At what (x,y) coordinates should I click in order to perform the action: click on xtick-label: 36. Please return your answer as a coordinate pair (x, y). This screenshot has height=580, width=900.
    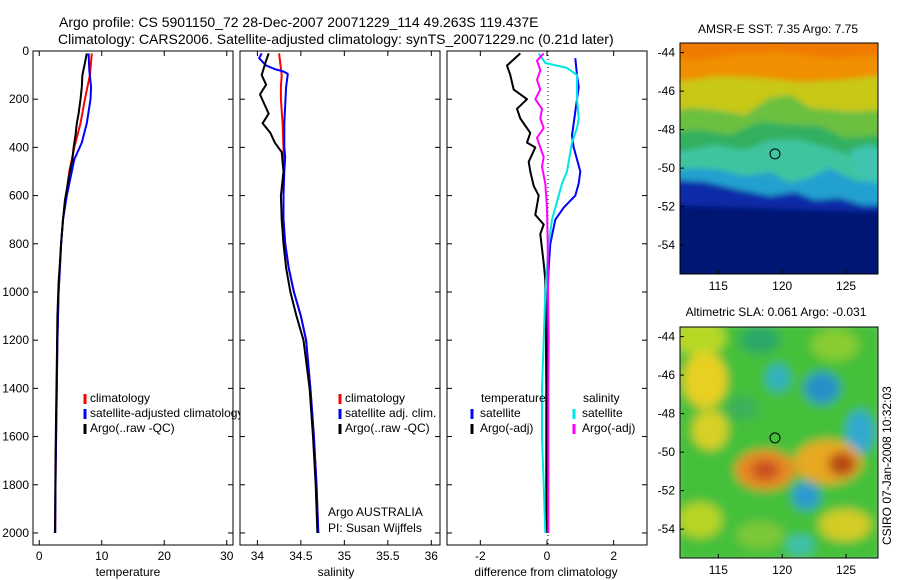
    Looking at the image, I should click on (432, 556).